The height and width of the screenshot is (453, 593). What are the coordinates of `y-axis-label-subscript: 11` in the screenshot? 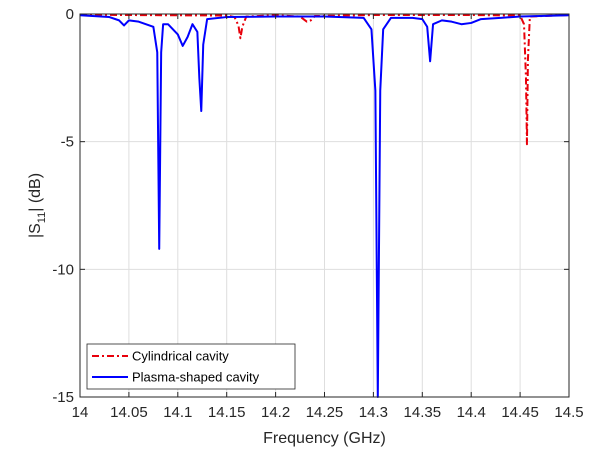 It's located at (42, 217).